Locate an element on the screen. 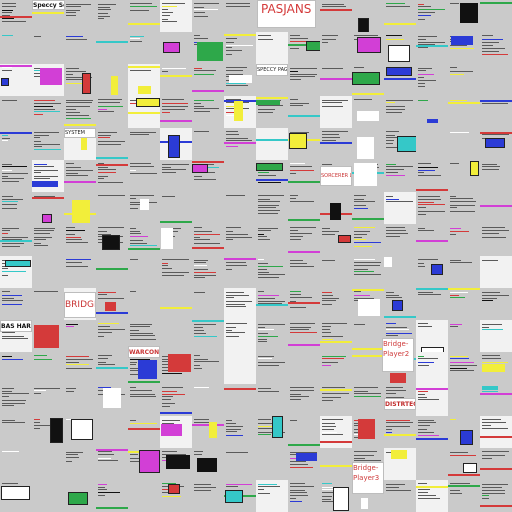 This screenshot has width=512, height=512. system-tile: SYSTEM is located at coordinates (80, 133).